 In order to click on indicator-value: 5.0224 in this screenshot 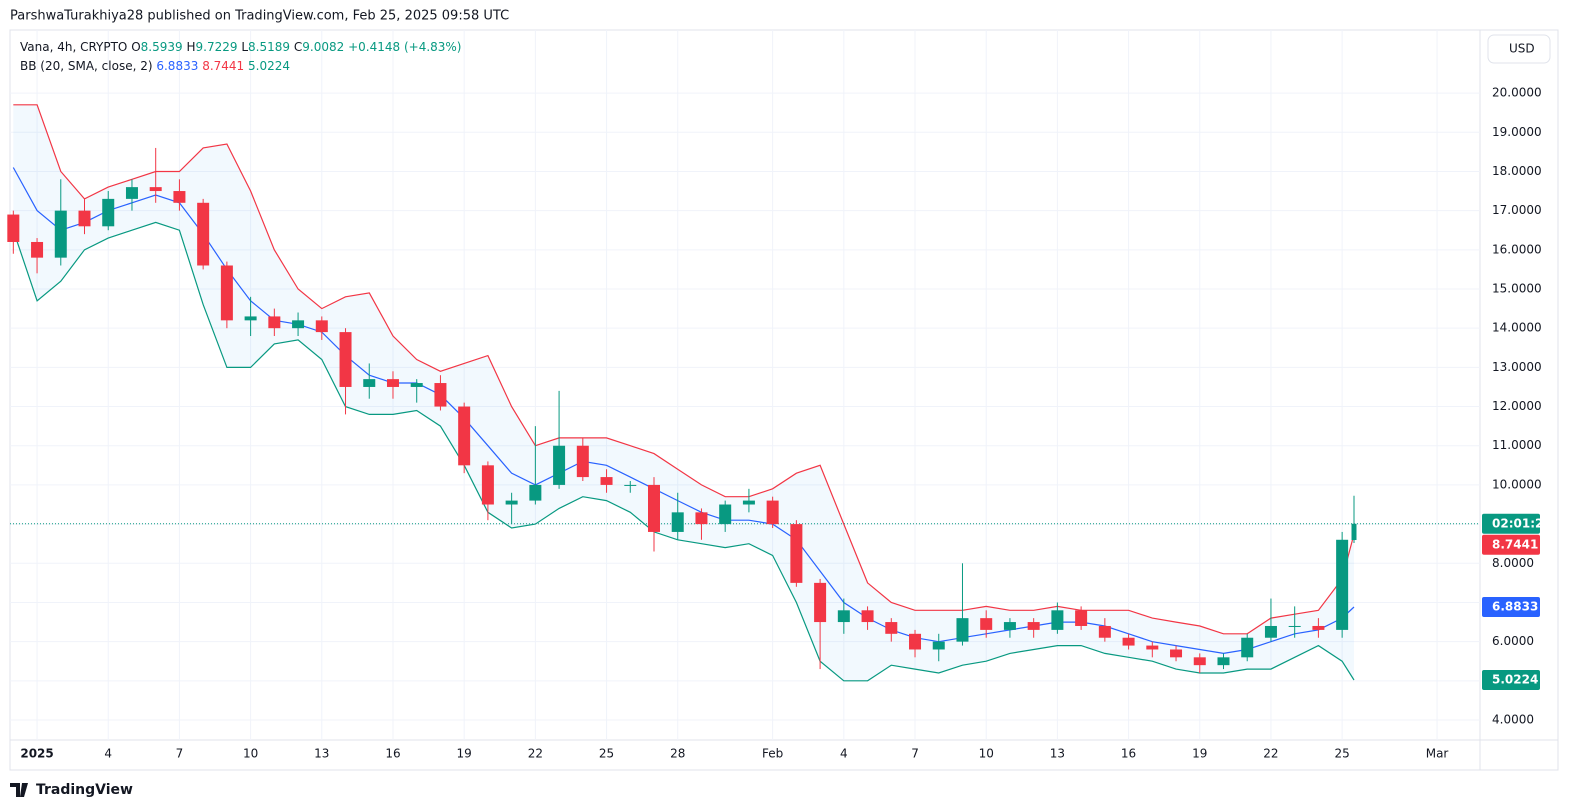, I will do `click(269, 66)`.